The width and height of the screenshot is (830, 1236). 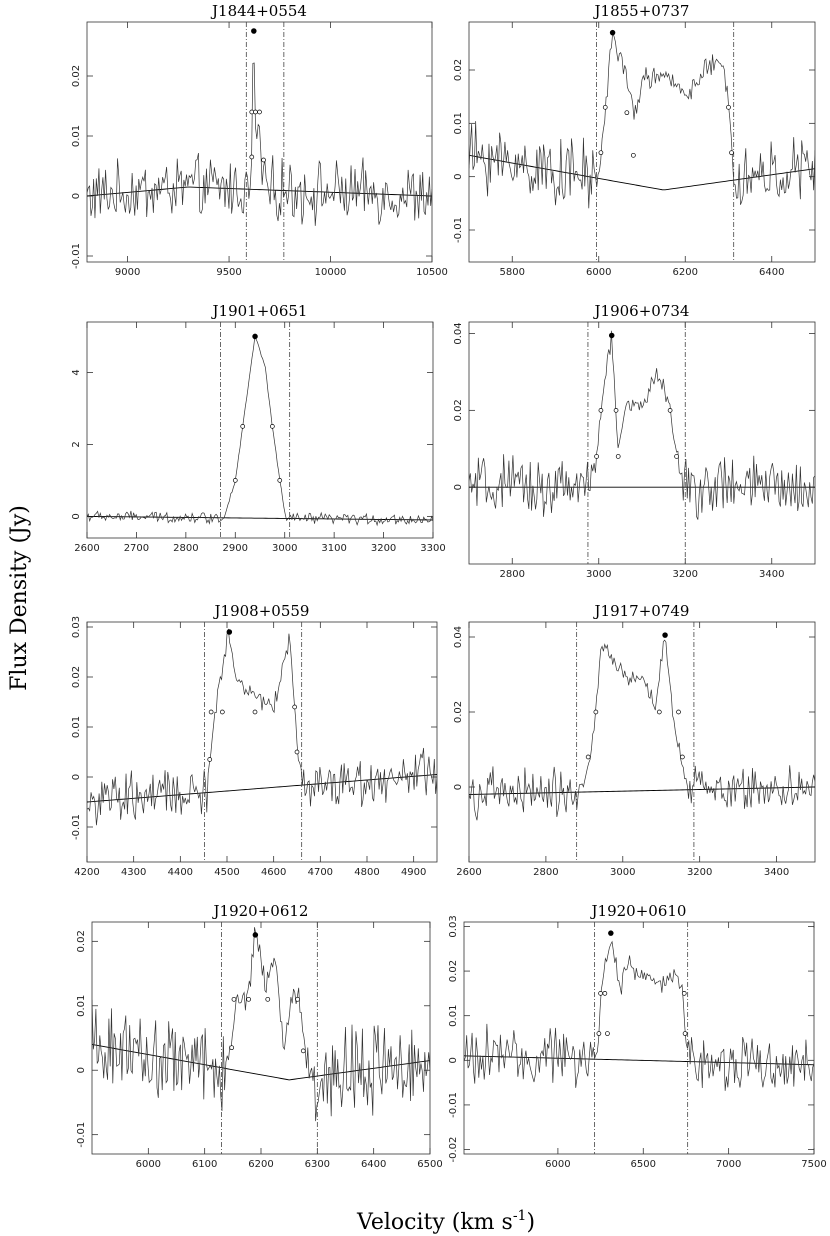 What do you see at coordinates (643, 1164) in the screenshot?
I see `x-tick-label: 6500` at bounding box center [643, 1164].